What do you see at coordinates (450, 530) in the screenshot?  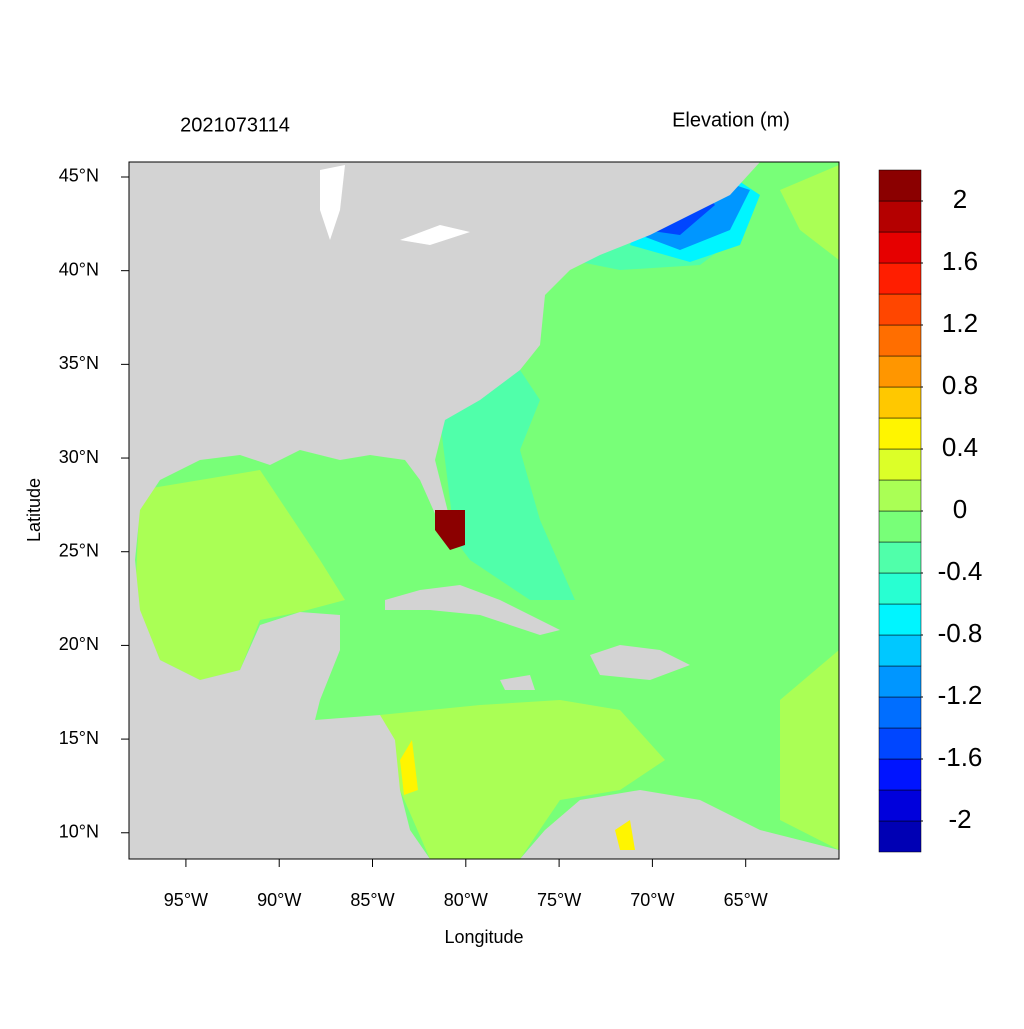 I see `florida-high` at bounding box center [450, 530].